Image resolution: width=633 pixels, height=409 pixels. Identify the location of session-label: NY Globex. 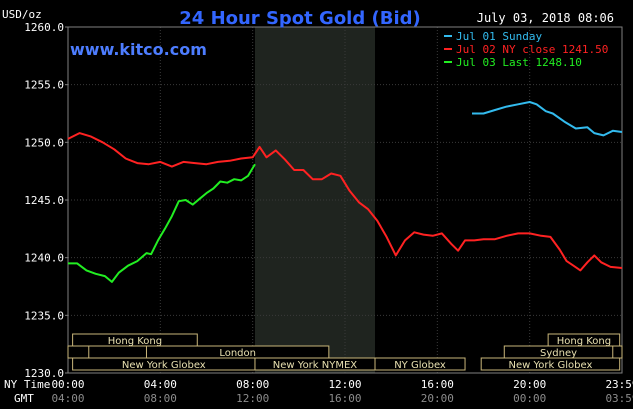
(420, 365).